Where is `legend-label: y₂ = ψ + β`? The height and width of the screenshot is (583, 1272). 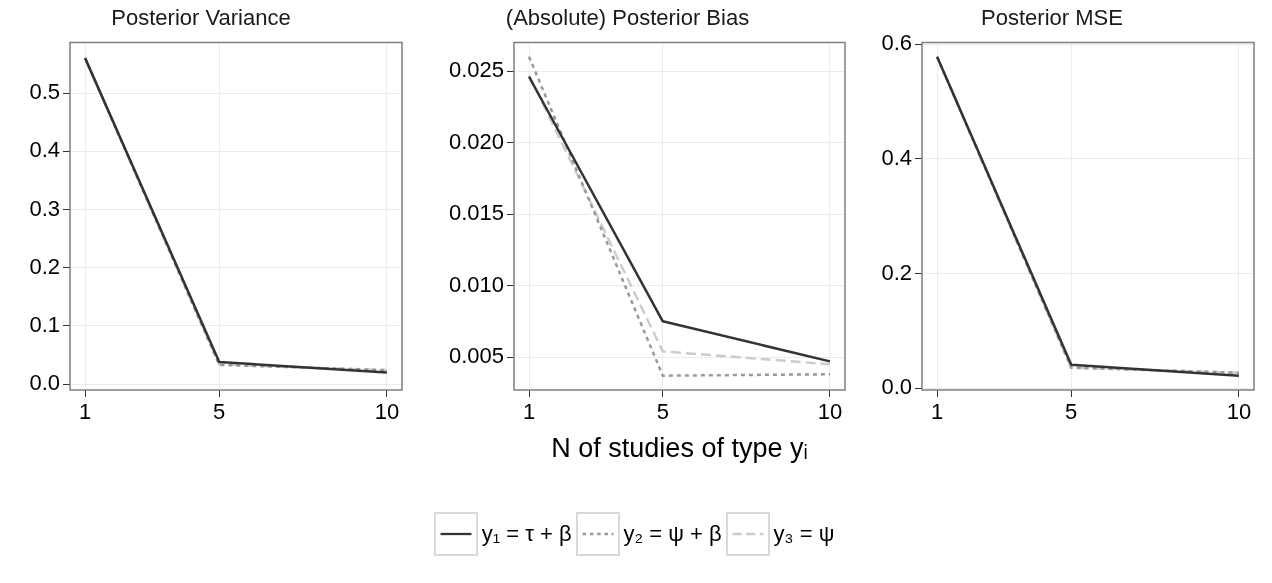 legend-label: y₂ = ψ + β is located at coordinates (672, 534).